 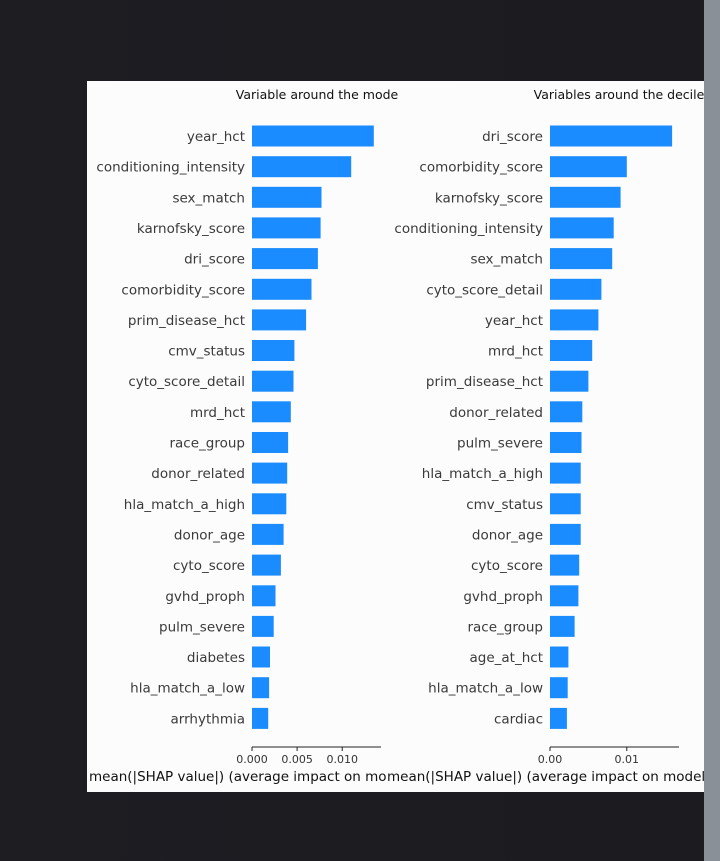 What do you see at coordinates (342, 759) in the screenshot?
I see `x-tick-label: 0.010` at bounding box center [342, 759].